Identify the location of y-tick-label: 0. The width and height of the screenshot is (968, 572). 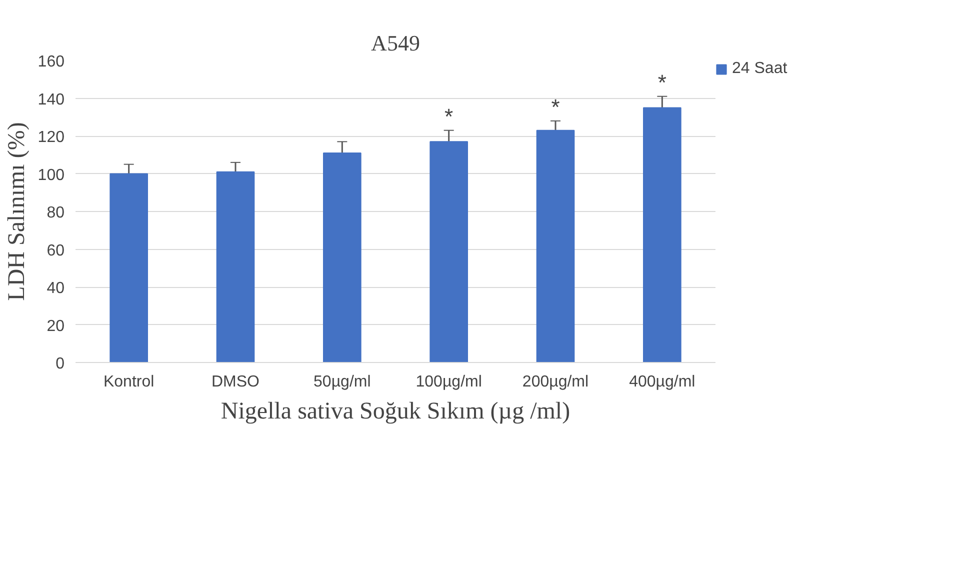
(60, 364).